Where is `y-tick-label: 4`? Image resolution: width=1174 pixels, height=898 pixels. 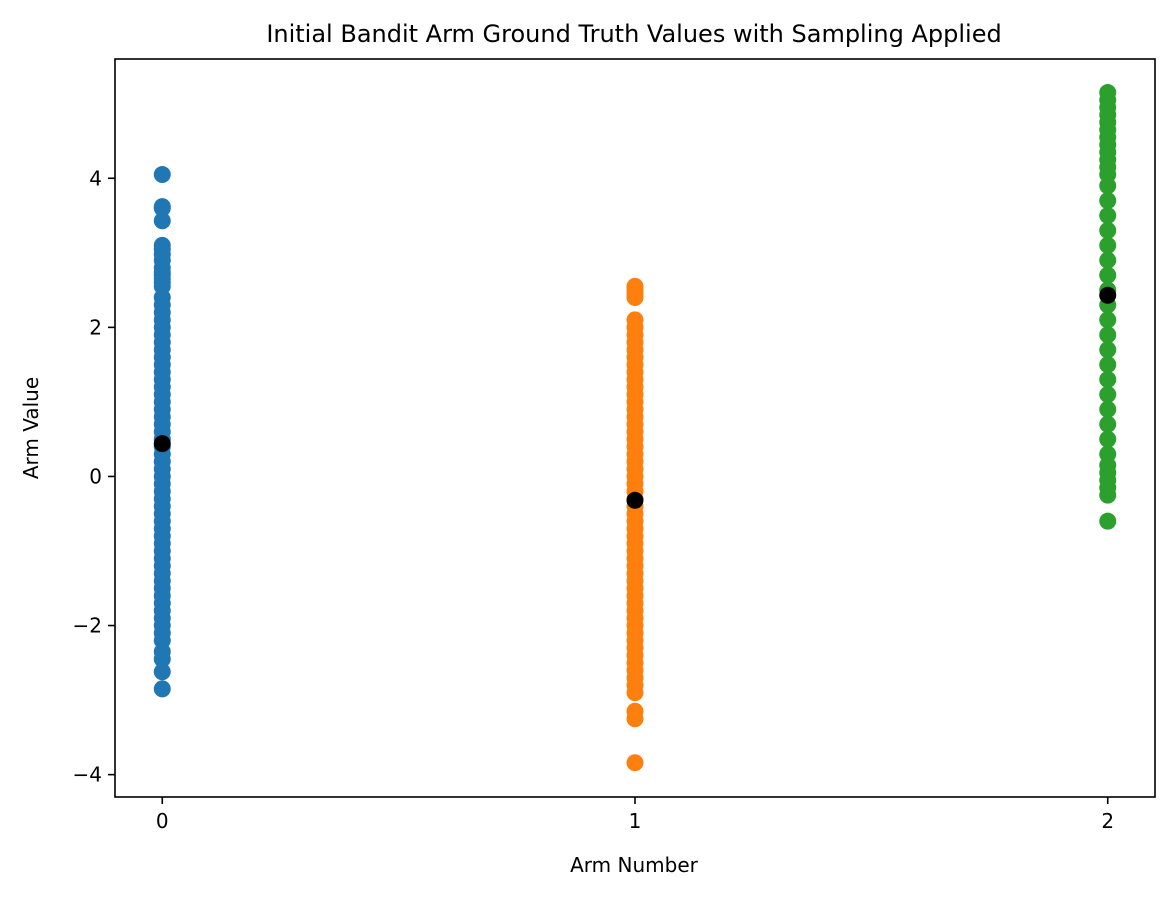
y-tick-label: 4 is located at coordinates (95, 178).